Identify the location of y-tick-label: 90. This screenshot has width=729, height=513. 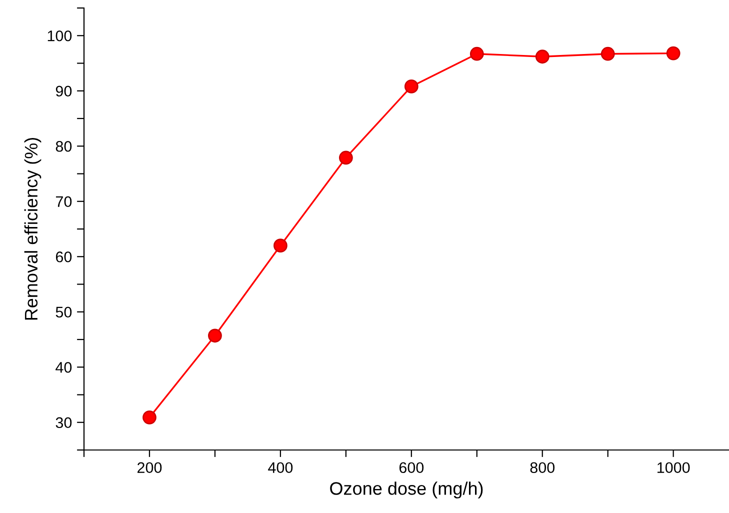
(64, 91).